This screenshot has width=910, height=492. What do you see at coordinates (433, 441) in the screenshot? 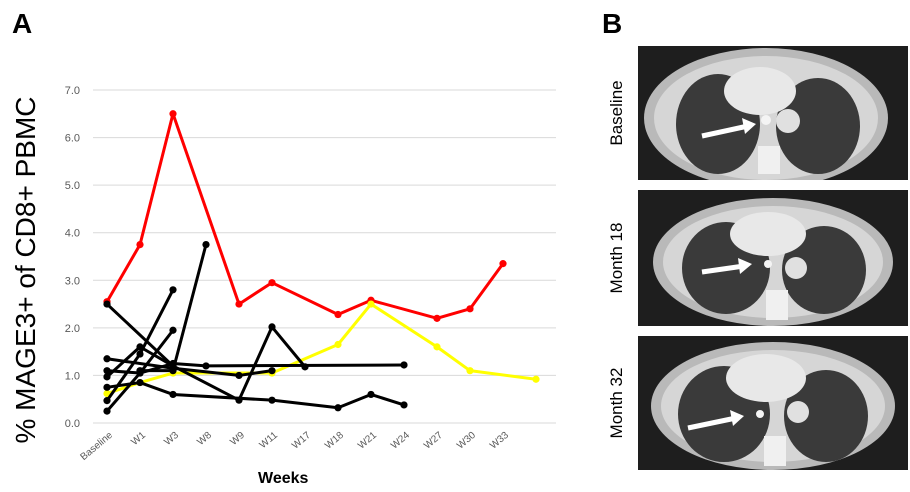
I see `x-tick-label: W27` at bounding box center [433, 441].